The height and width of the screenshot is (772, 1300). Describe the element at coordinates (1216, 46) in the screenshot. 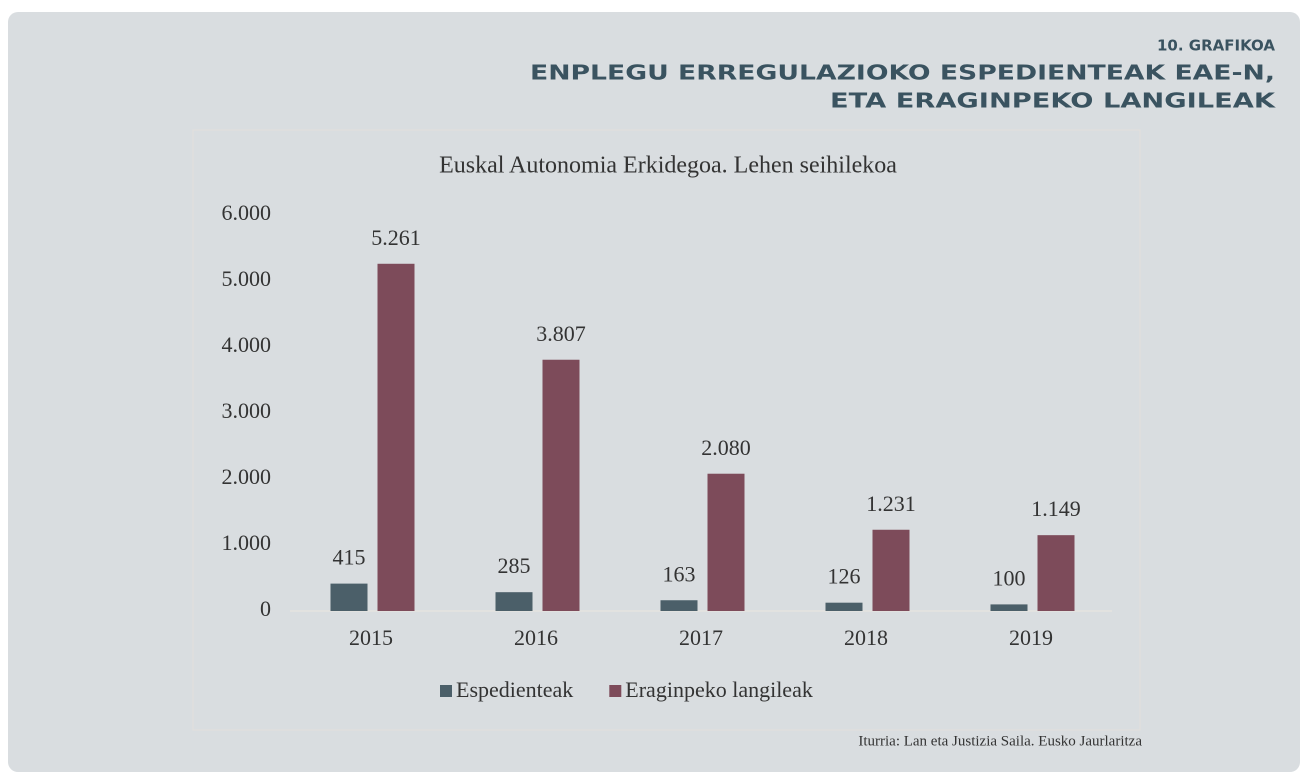

I see `header-label: 10. GRAFIKOA` at that location.